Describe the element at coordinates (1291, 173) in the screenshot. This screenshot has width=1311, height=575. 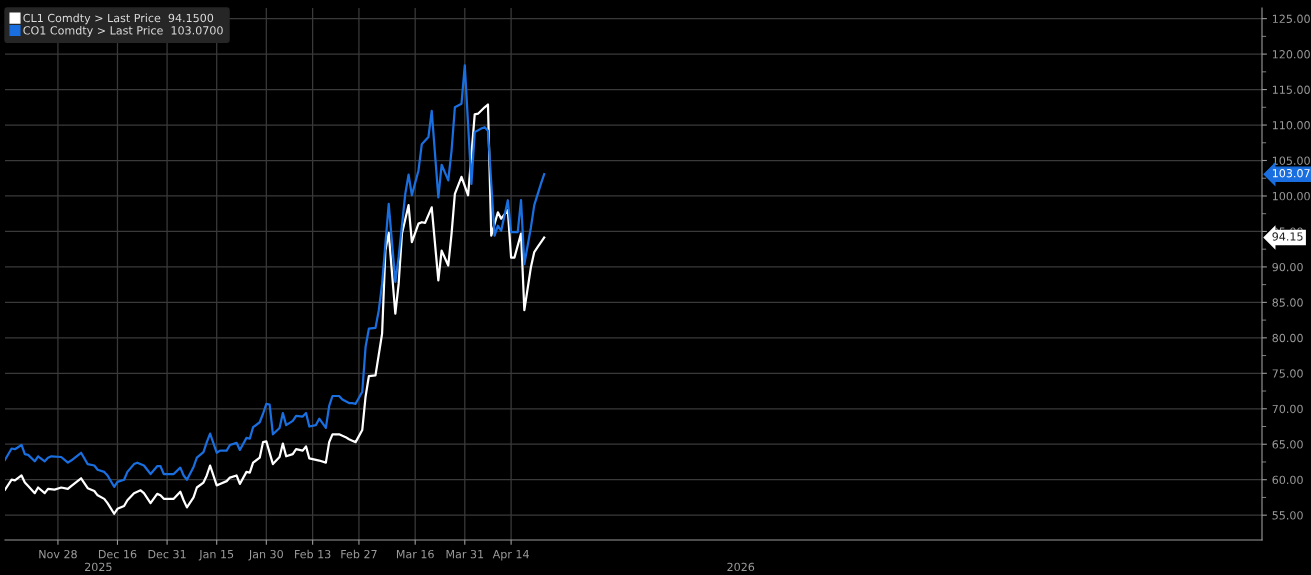
I see `text: 103.07` at that location.